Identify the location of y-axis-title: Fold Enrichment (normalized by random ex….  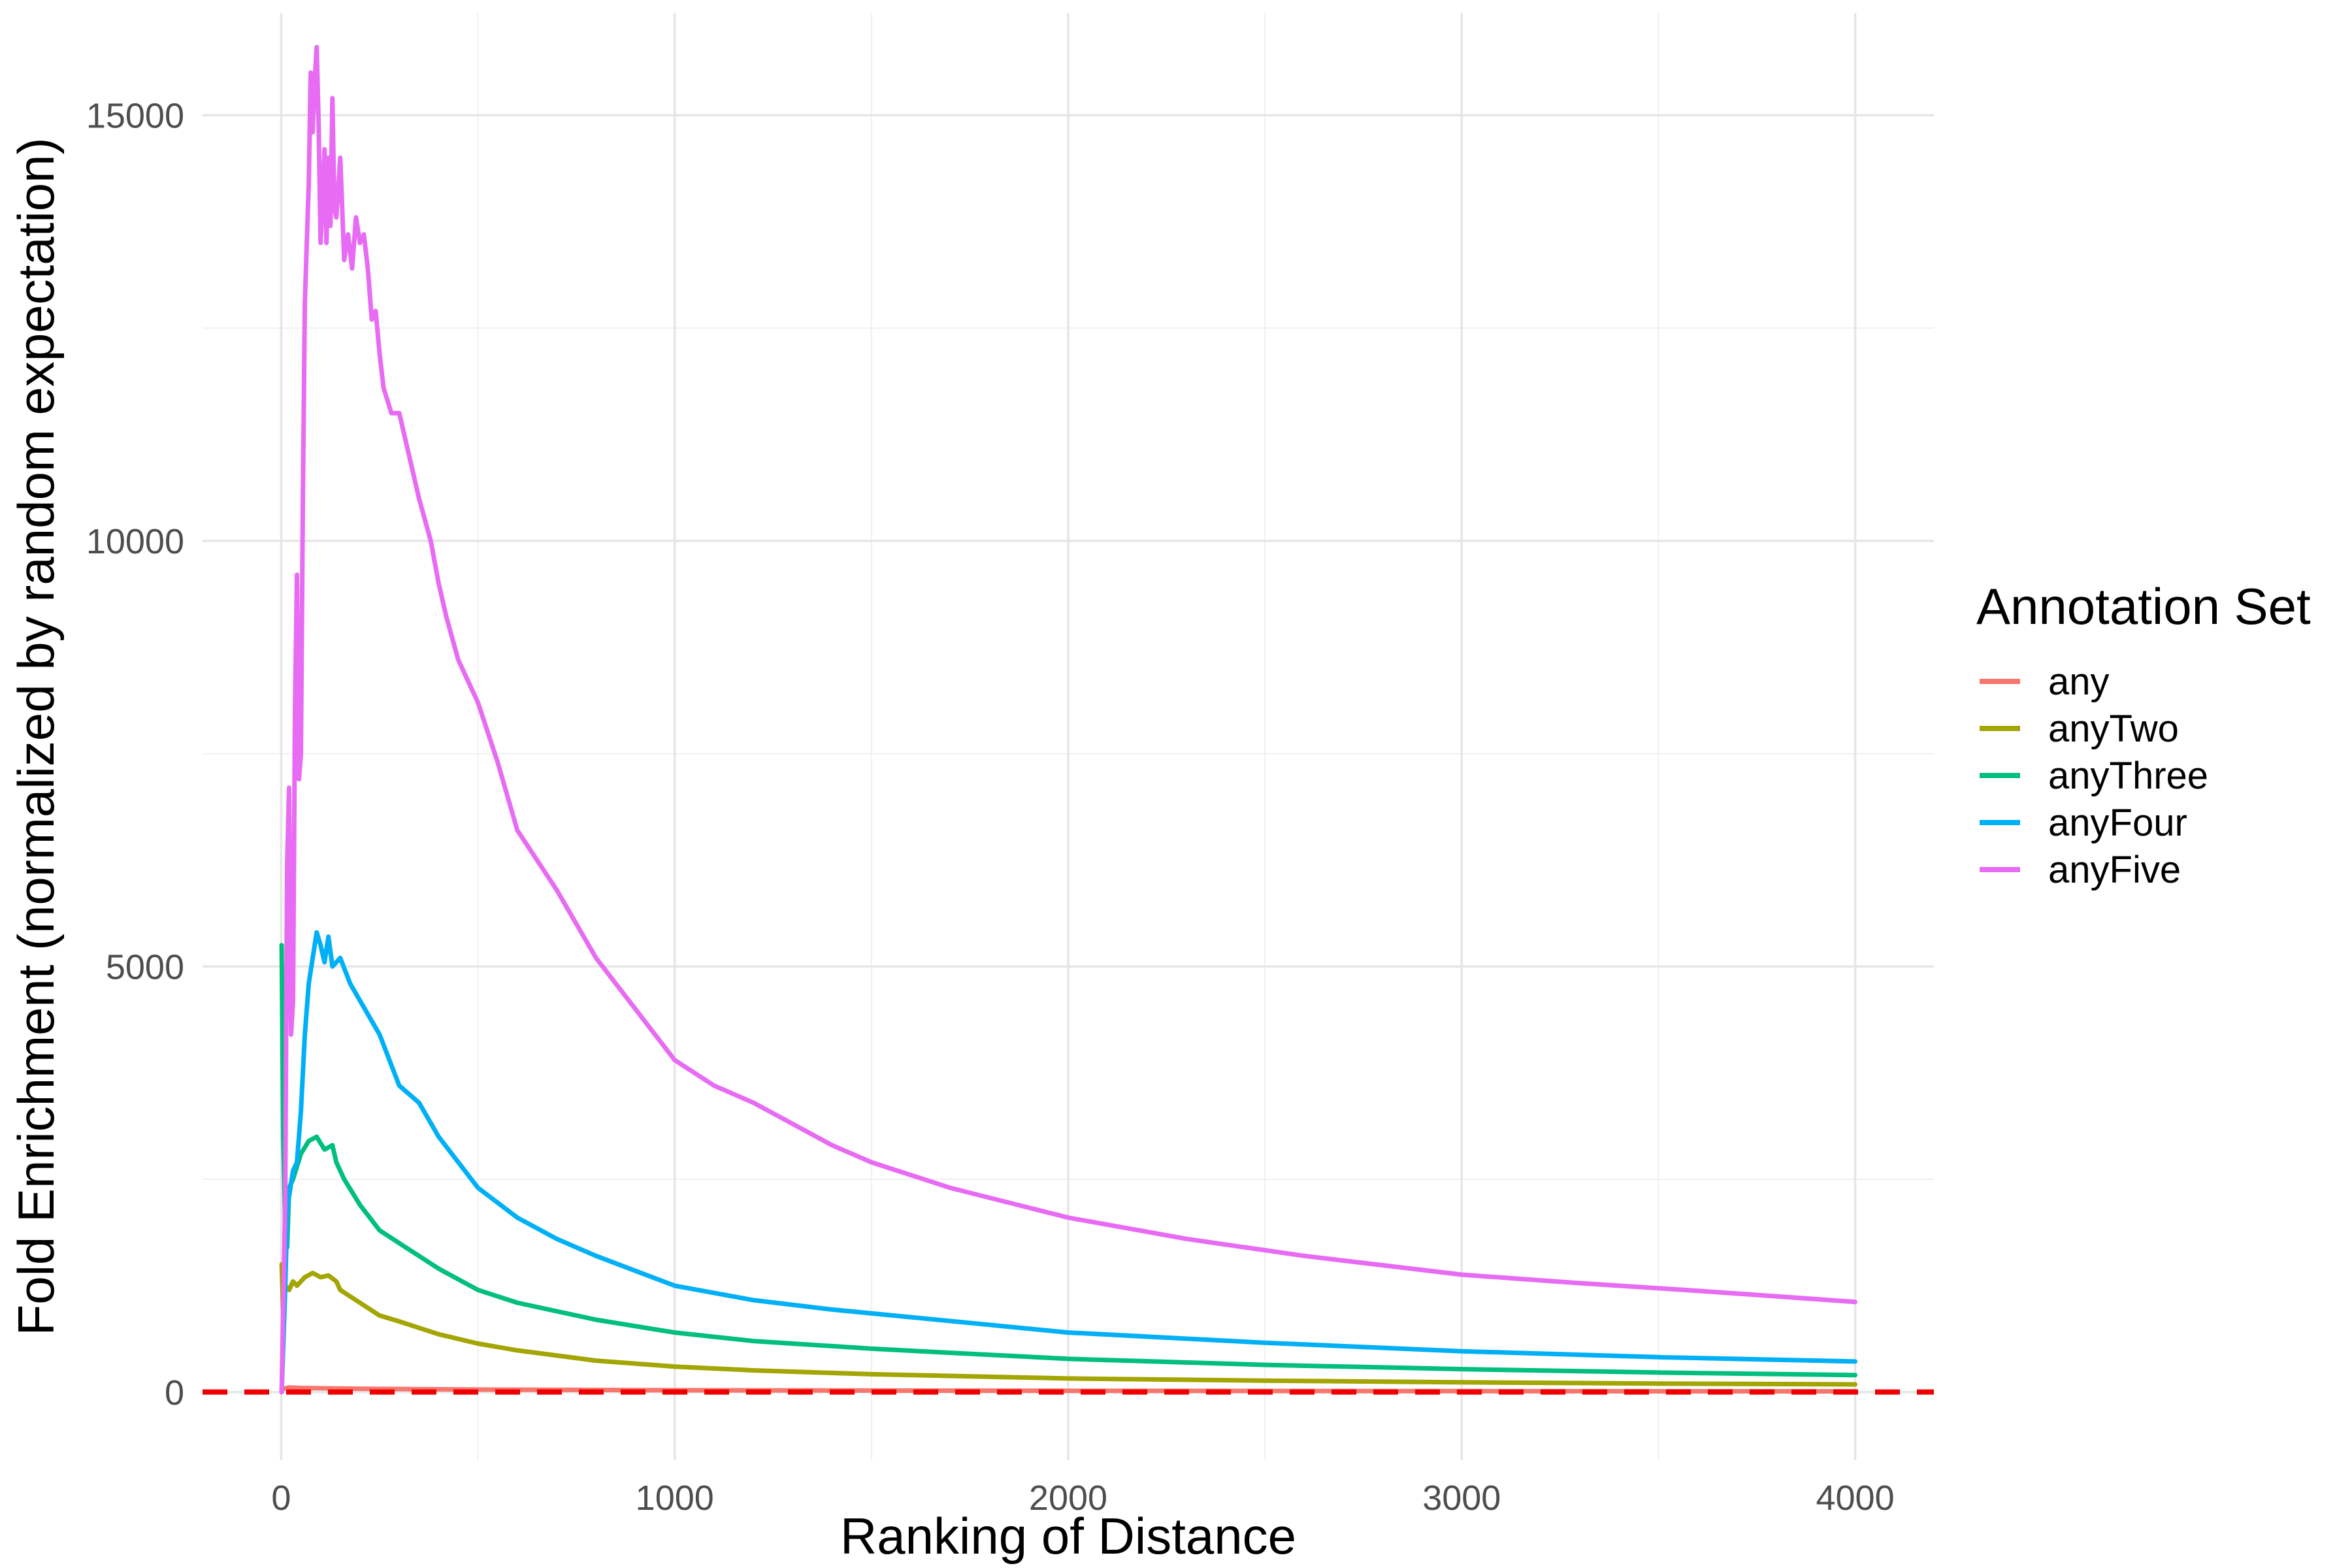
(36, 737).